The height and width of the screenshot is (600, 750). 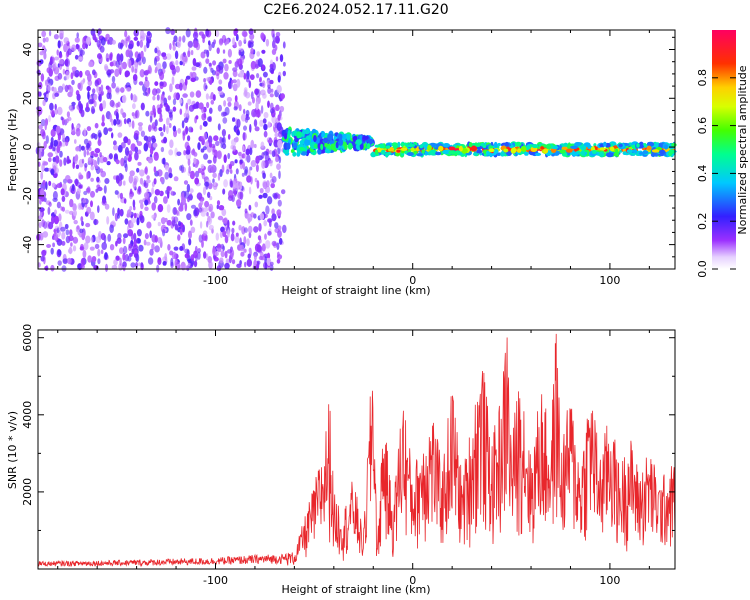 I want to click on y-tick-label: -40, so click(x=27, y=245).